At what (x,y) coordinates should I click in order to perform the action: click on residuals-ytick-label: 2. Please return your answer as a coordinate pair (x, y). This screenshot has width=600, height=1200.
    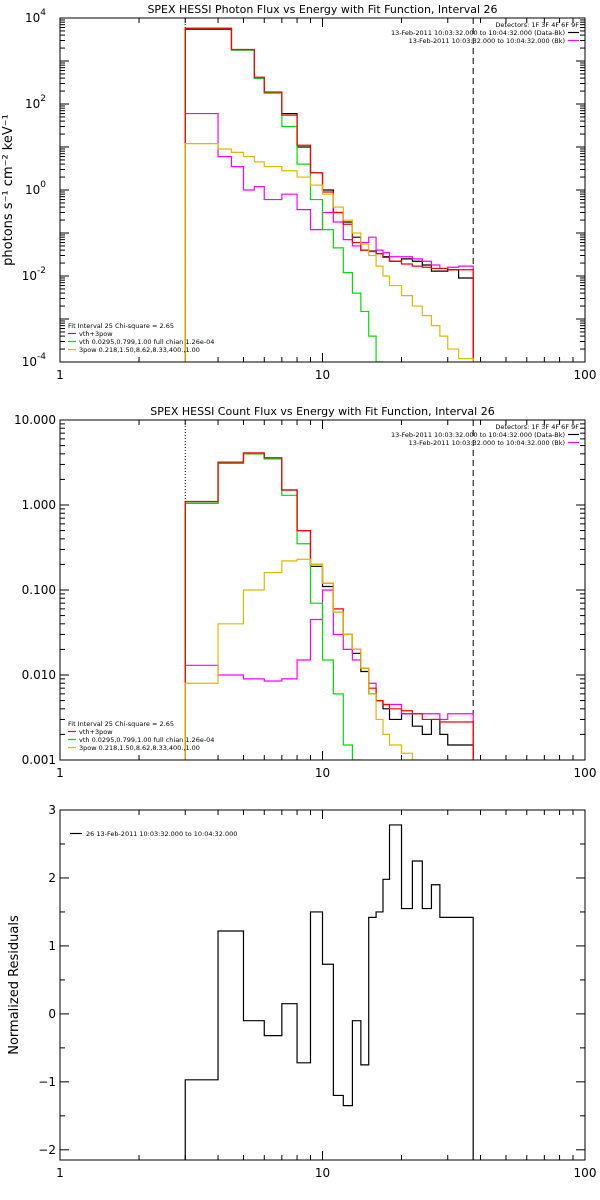
    Looking at the image, I should click on (52, 878).